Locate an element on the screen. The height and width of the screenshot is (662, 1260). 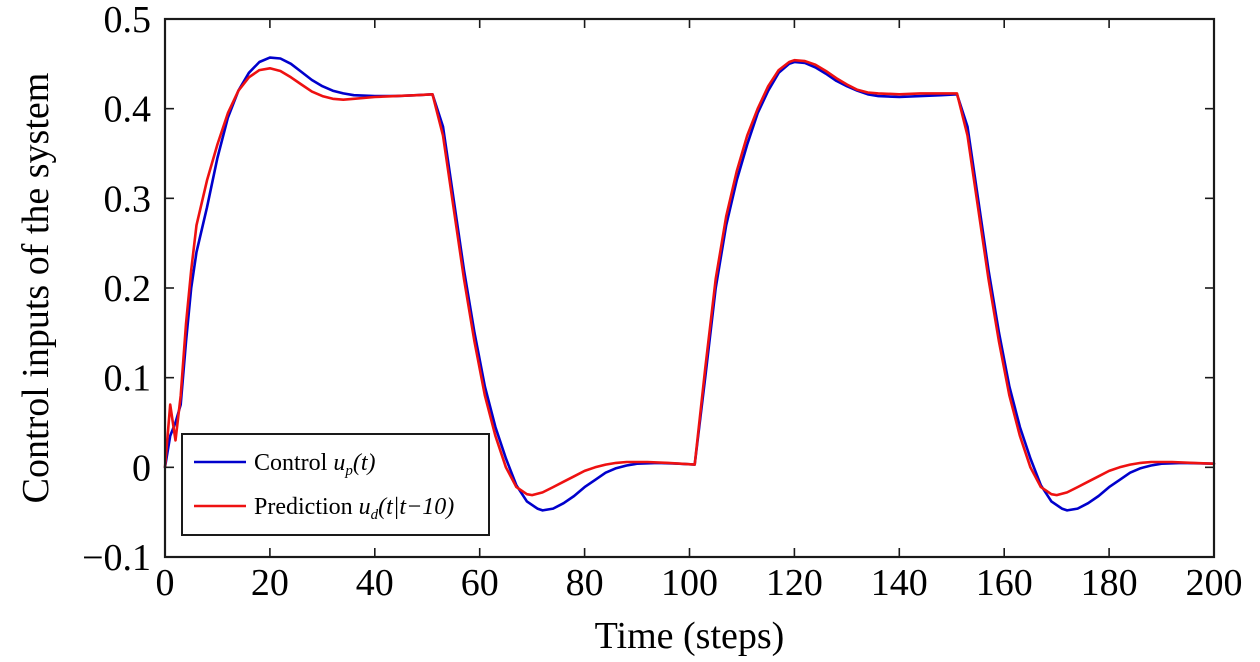
y-tick-label: 0 is located at coordinates (141, 468).